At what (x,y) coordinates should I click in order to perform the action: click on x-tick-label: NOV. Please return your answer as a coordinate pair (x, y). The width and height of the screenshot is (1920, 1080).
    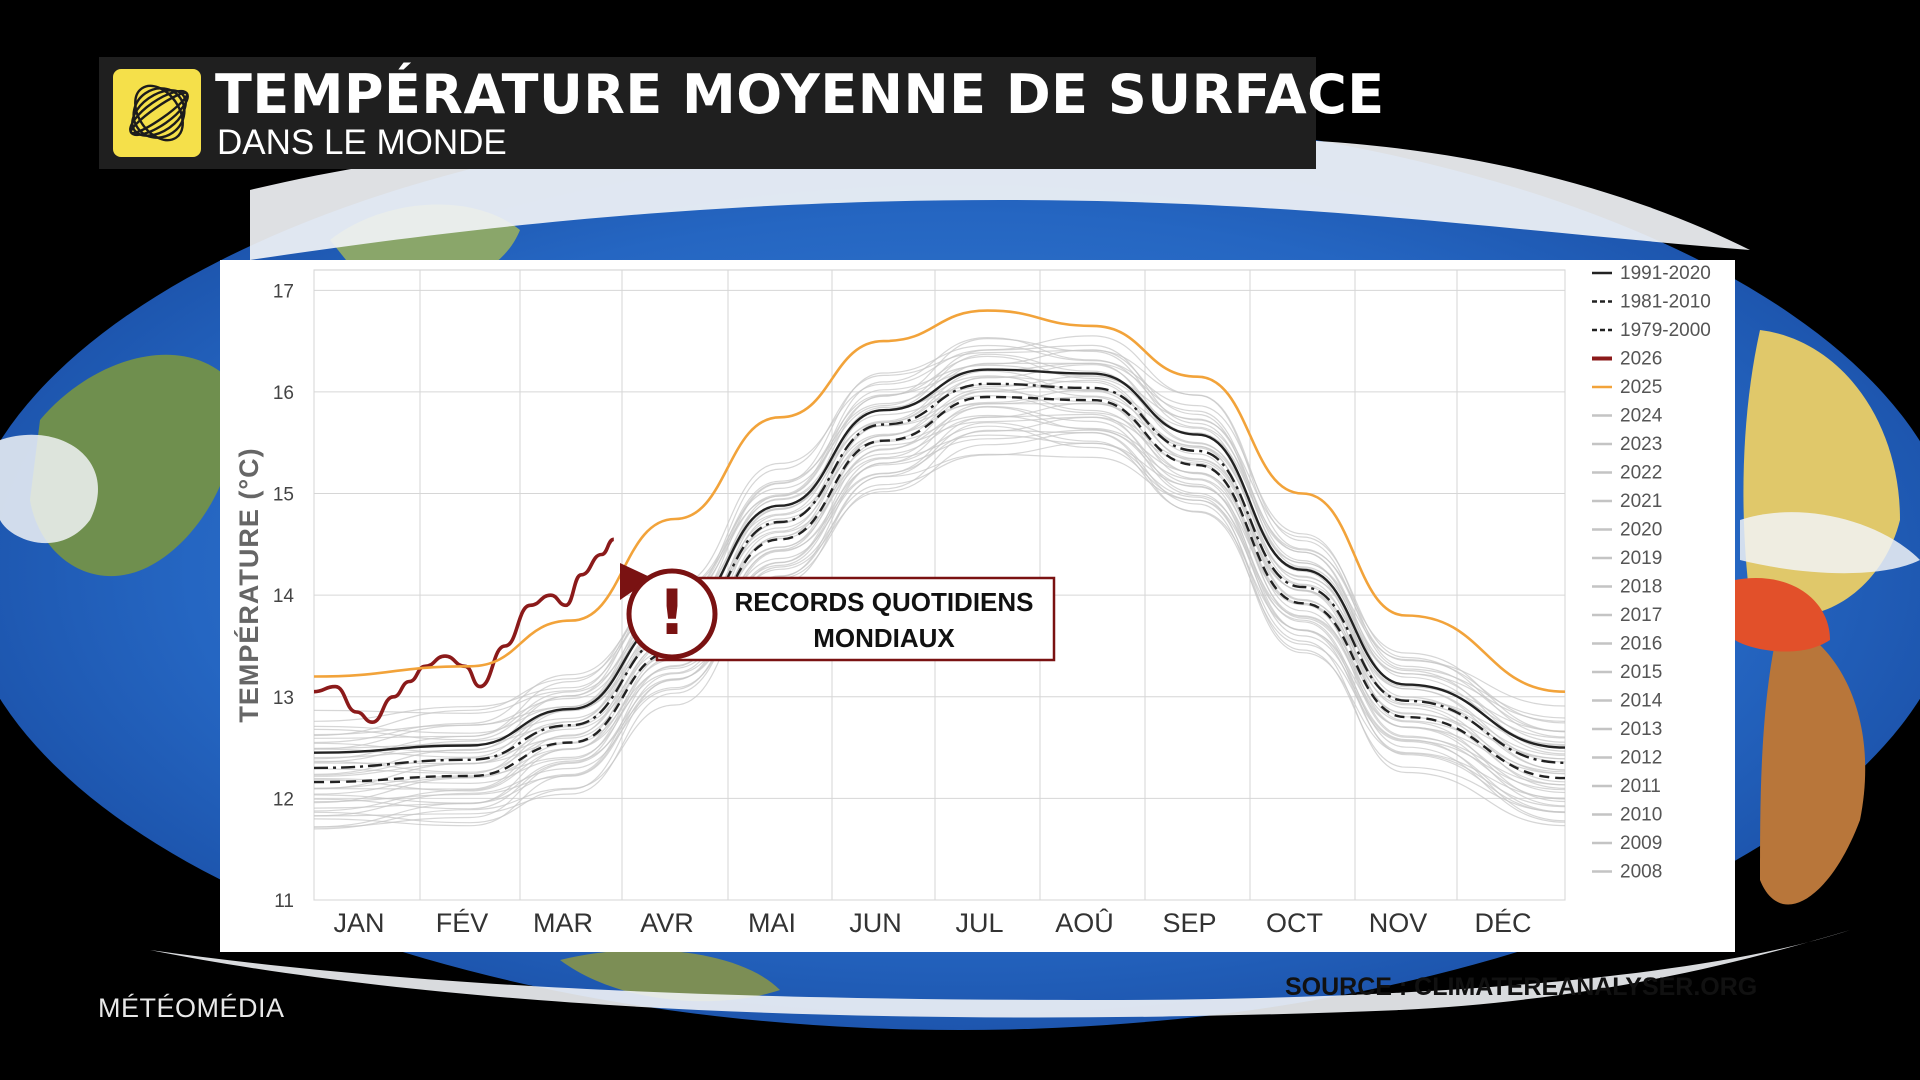
    Looking at the image, I should click on (1398, 923).